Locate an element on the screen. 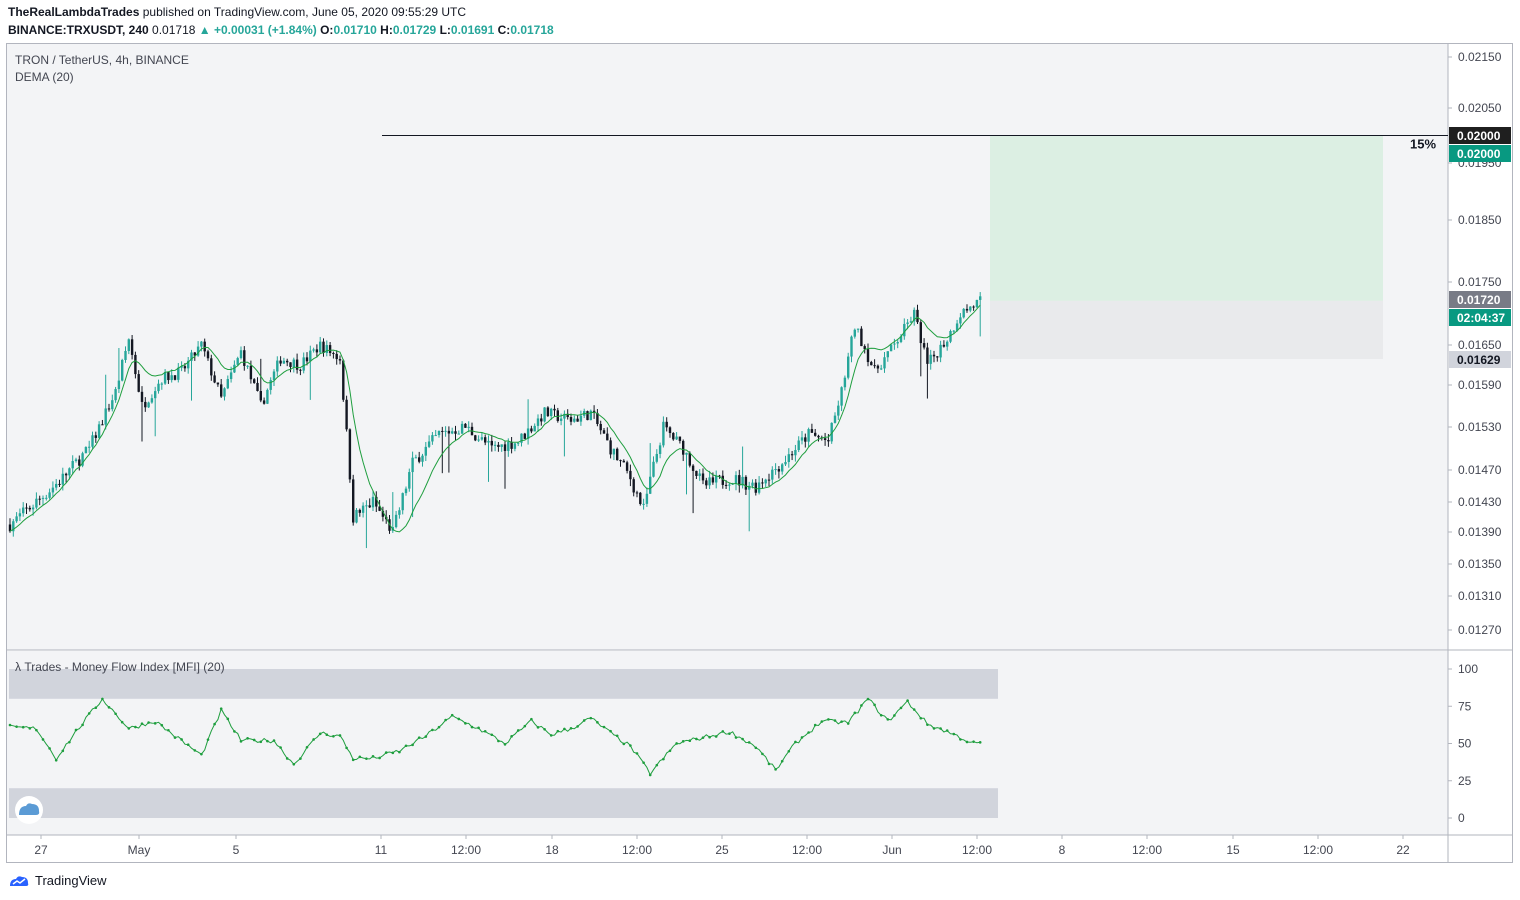 This screenshot has width=1520, height=900. mfi-tick-label: 25 is located at coordinates (1465, 781).